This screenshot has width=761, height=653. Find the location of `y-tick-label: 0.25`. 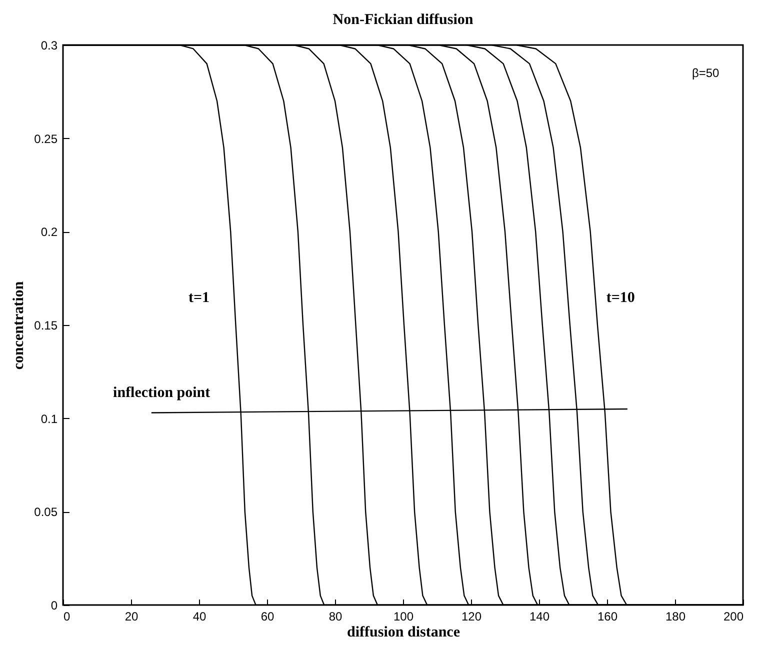

y-tick-label: 0.25 is located at coordinates (46, 139).